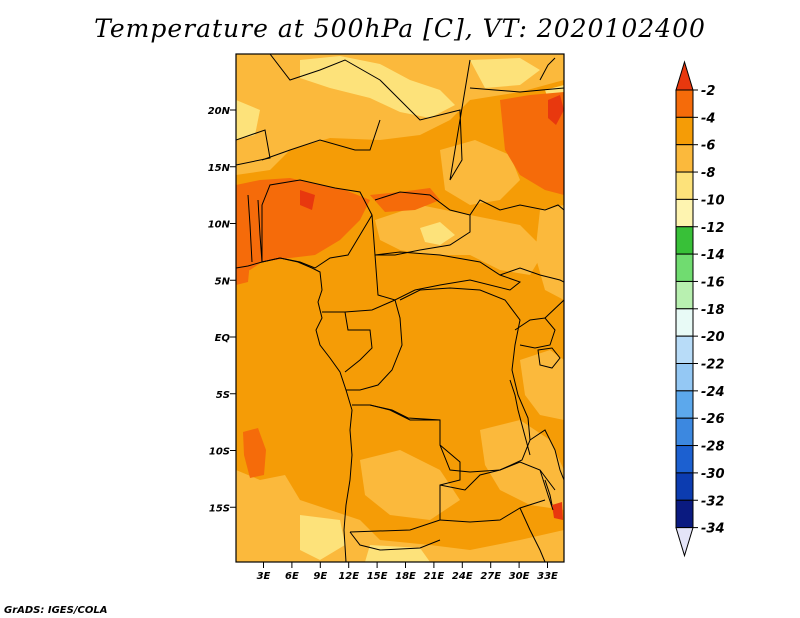  What do you see at coordinates (713, 501) in the screenshot?
I see `colorbar-label: -32` at bounding box center [713, 501].